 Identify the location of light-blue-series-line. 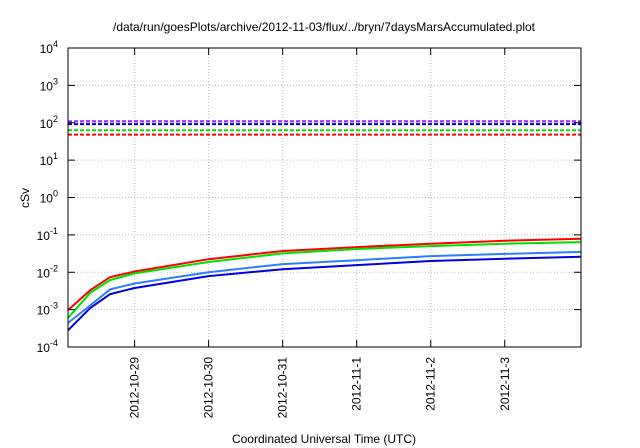
(324, 287).